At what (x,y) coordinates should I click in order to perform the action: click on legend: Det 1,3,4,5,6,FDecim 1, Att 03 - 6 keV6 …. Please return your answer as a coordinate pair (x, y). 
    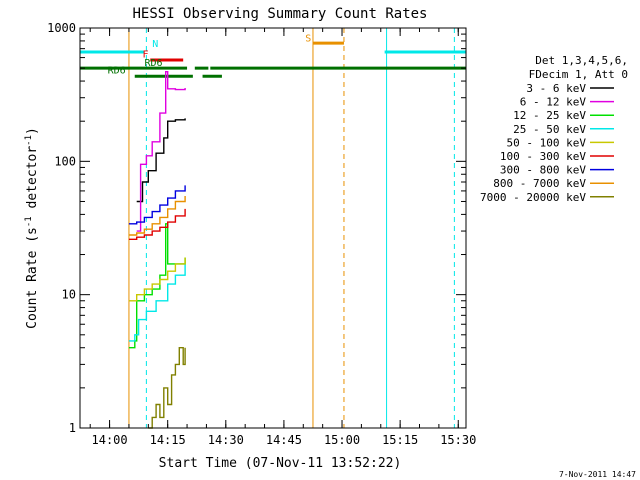
    Looking at the image, I should click on (554, 129).